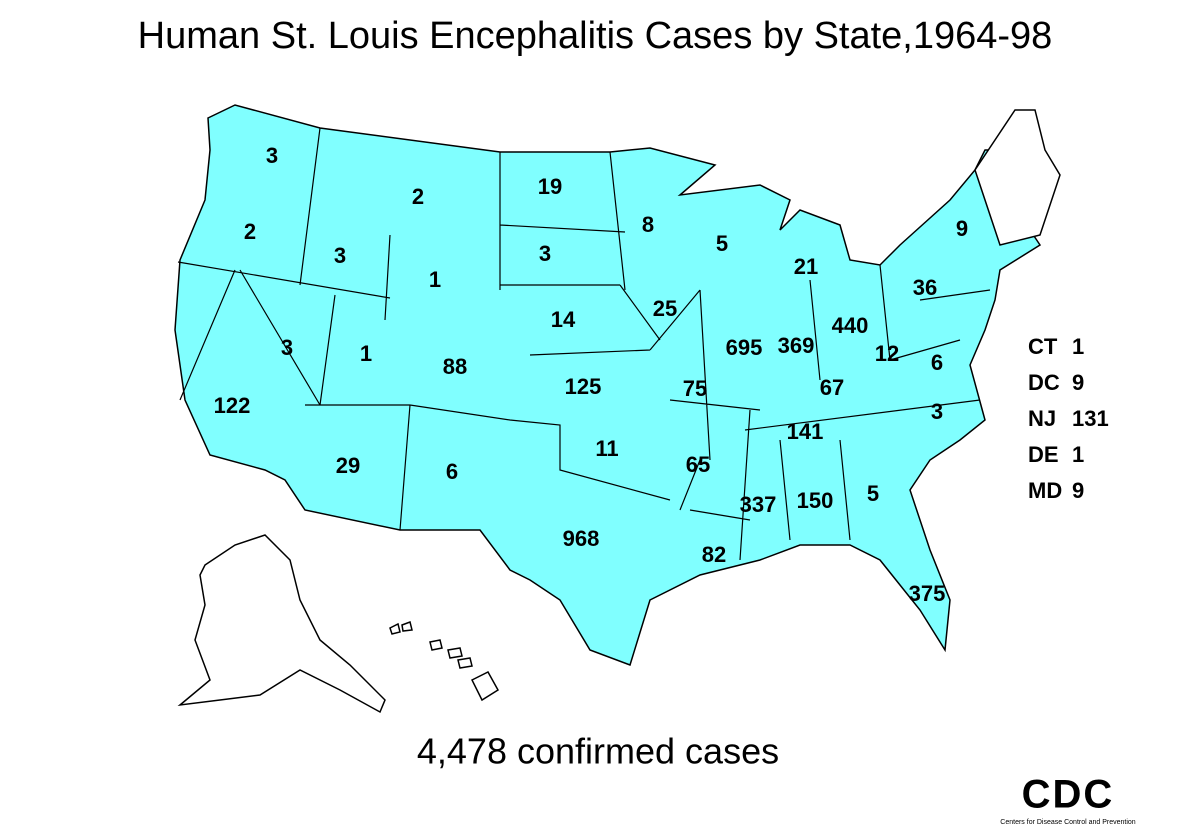  Describe the element at coordinates (606, 448) in the screenshot. I see `state-case-count: 11` at that location.